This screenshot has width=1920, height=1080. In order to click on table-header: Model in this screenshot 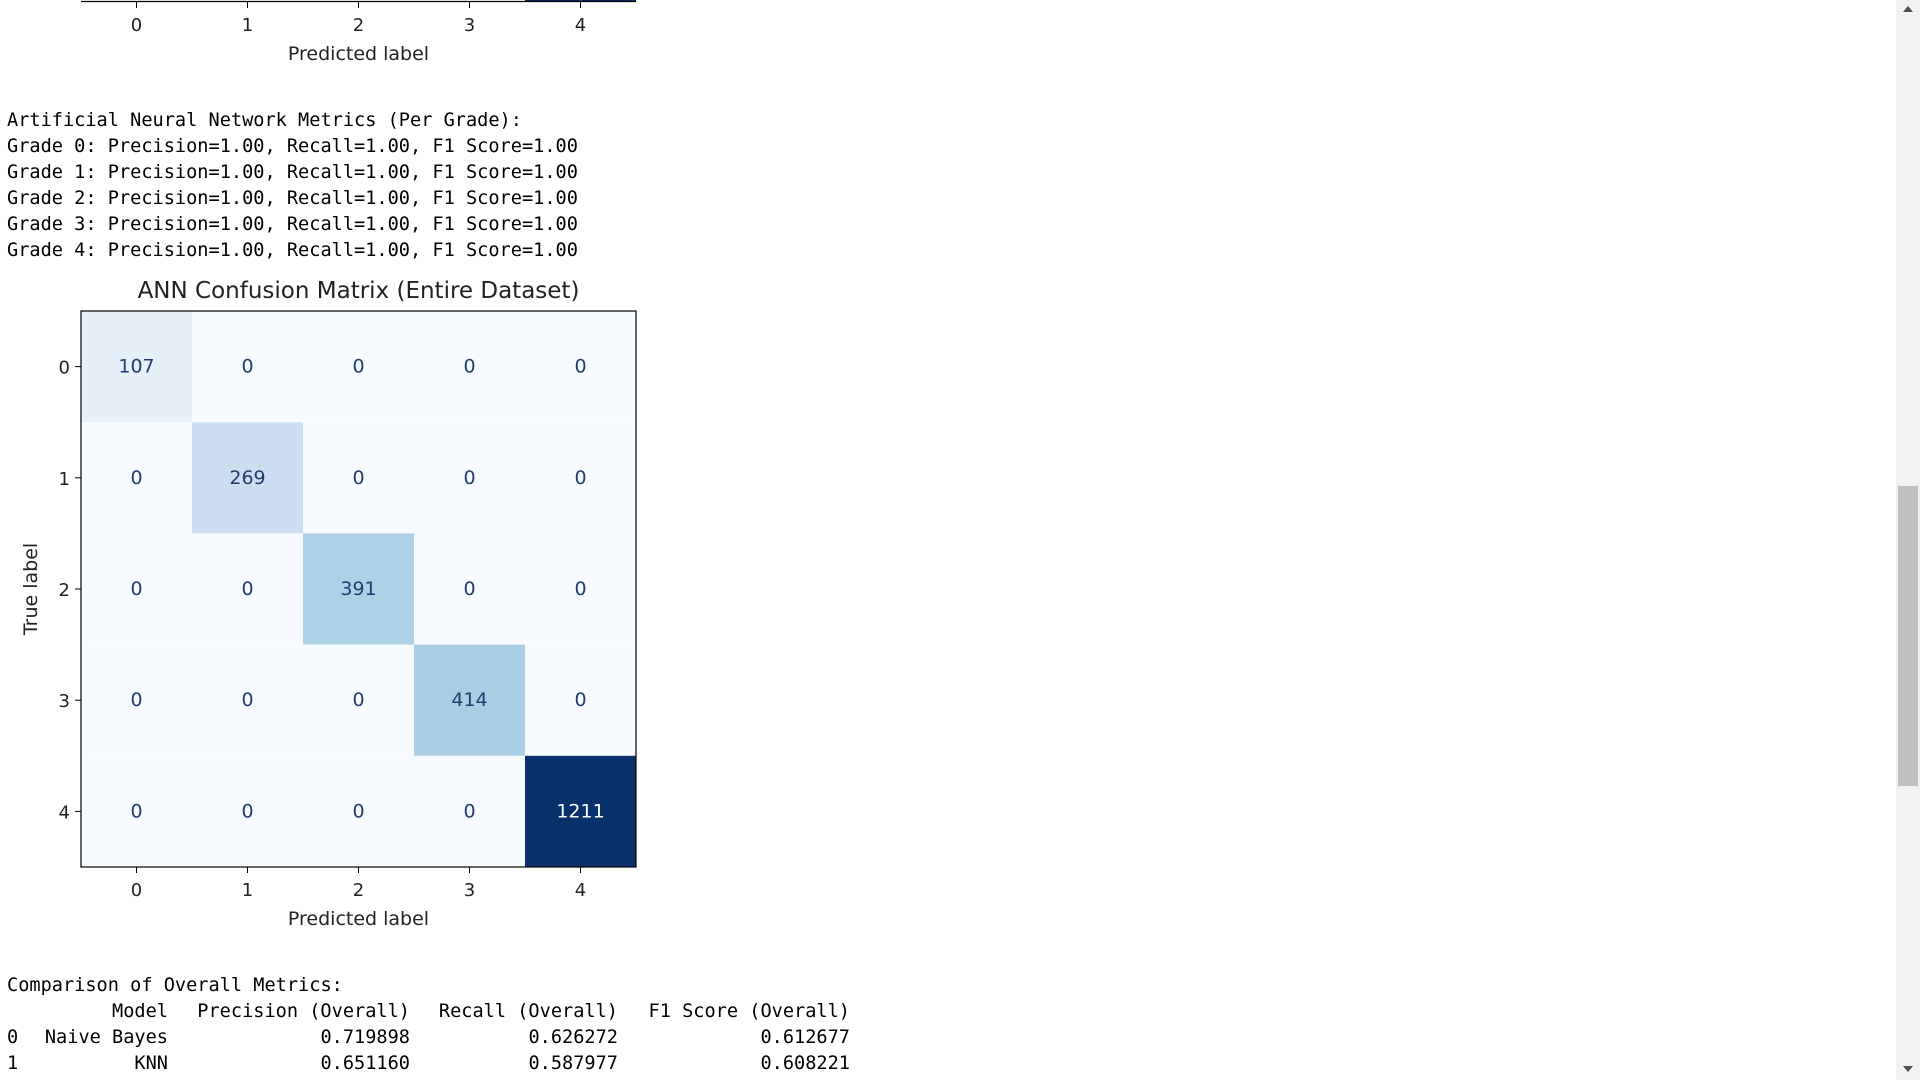, I will do `click(140, 1011)`.